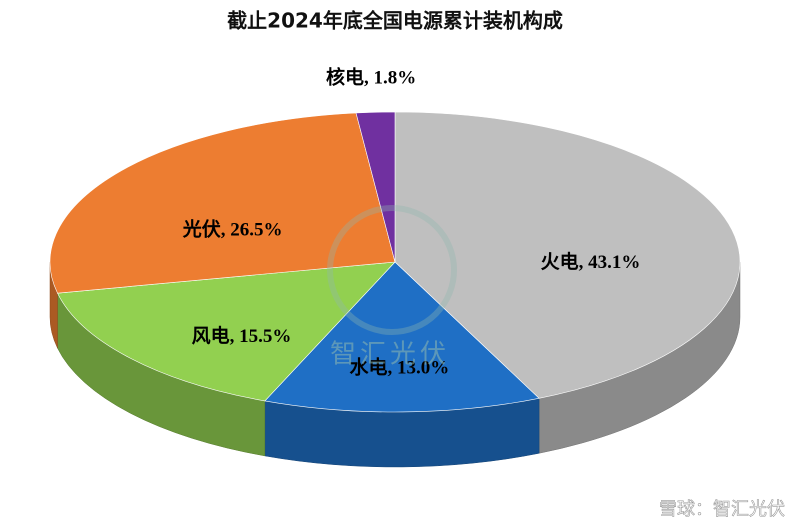 Image resolution: width=800 pixels, height=530 pixels. Describe the element at coordinates (591, 261) in the screenshot. I see `data-label: 火电, 43.1%` at that location.